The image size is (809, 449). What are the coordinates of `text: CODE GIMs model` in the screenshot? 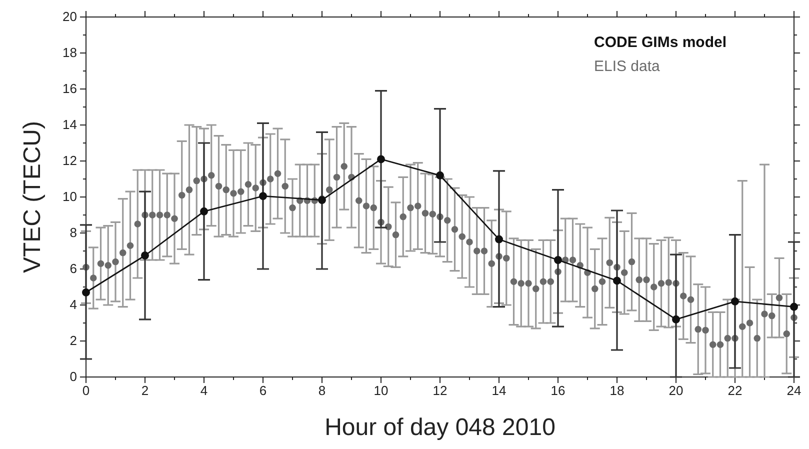 It's located at (660, 42).